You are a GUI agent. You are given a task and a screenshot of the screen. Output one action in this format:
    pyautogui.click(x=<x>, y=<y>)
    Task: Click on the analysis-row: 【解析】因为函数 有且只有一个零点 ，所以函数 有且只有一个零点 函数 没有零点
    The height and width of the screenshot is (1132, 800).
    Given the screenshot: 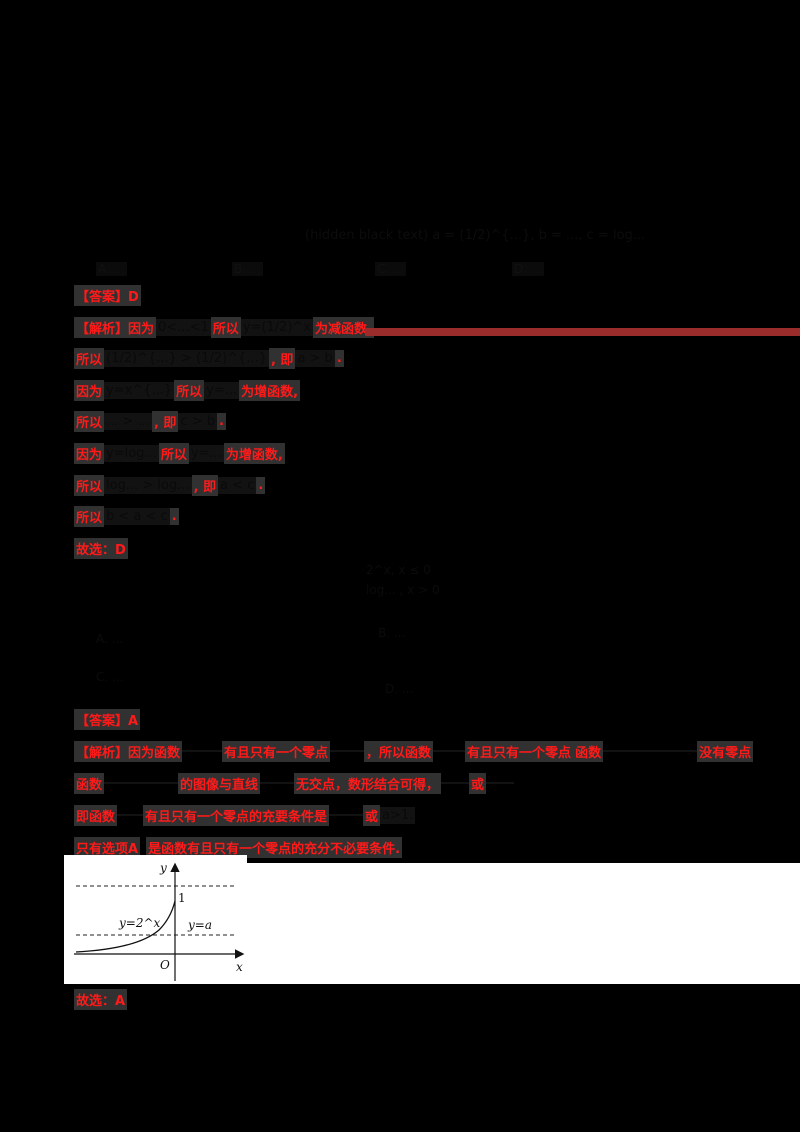 What is the action you would take?
    pyautogui.click(x=414, y=751)
    